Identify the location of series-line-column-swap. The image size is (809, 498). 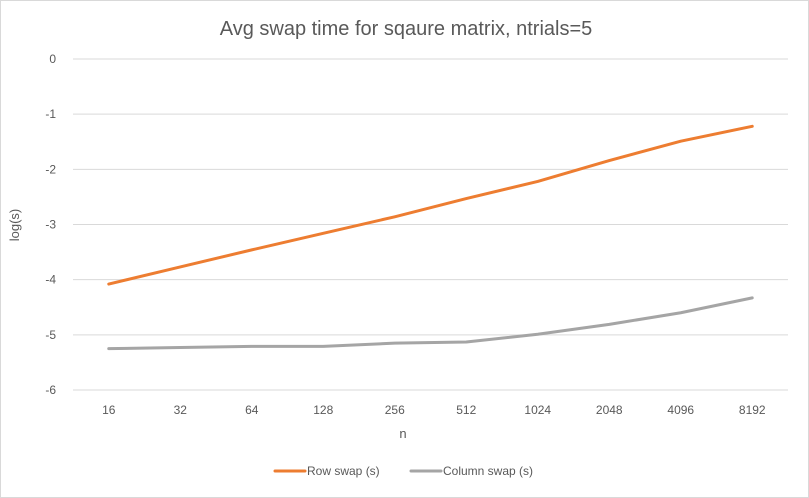
(430, 323).